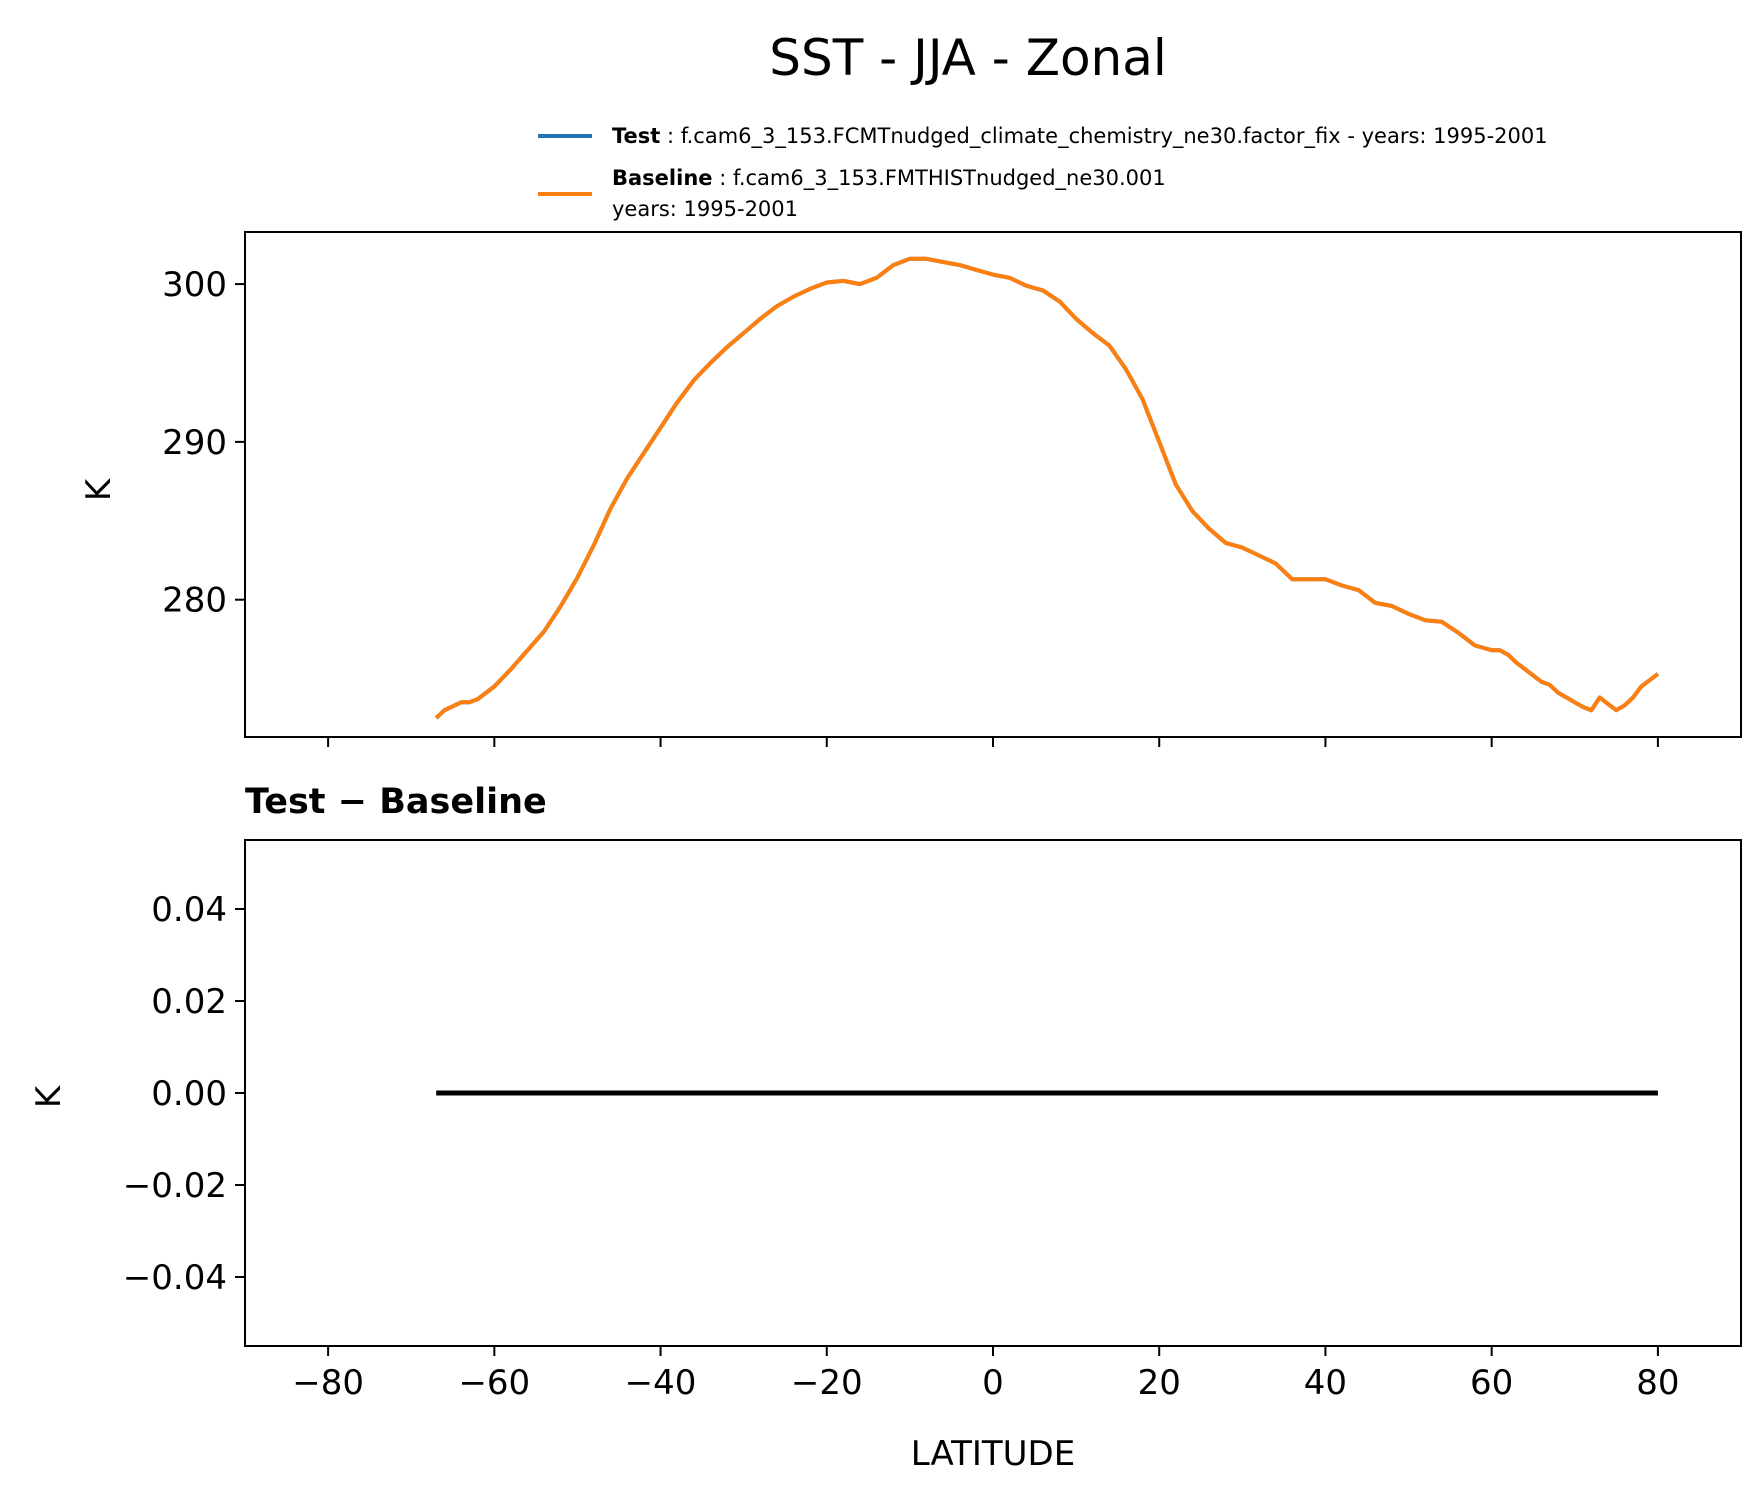 This screenshot has height=1496, width=1761. I want to click on legend-baseline-text: f.cam6_3_153.FMTHISTnudged_ne30.001, so click(949, 178).